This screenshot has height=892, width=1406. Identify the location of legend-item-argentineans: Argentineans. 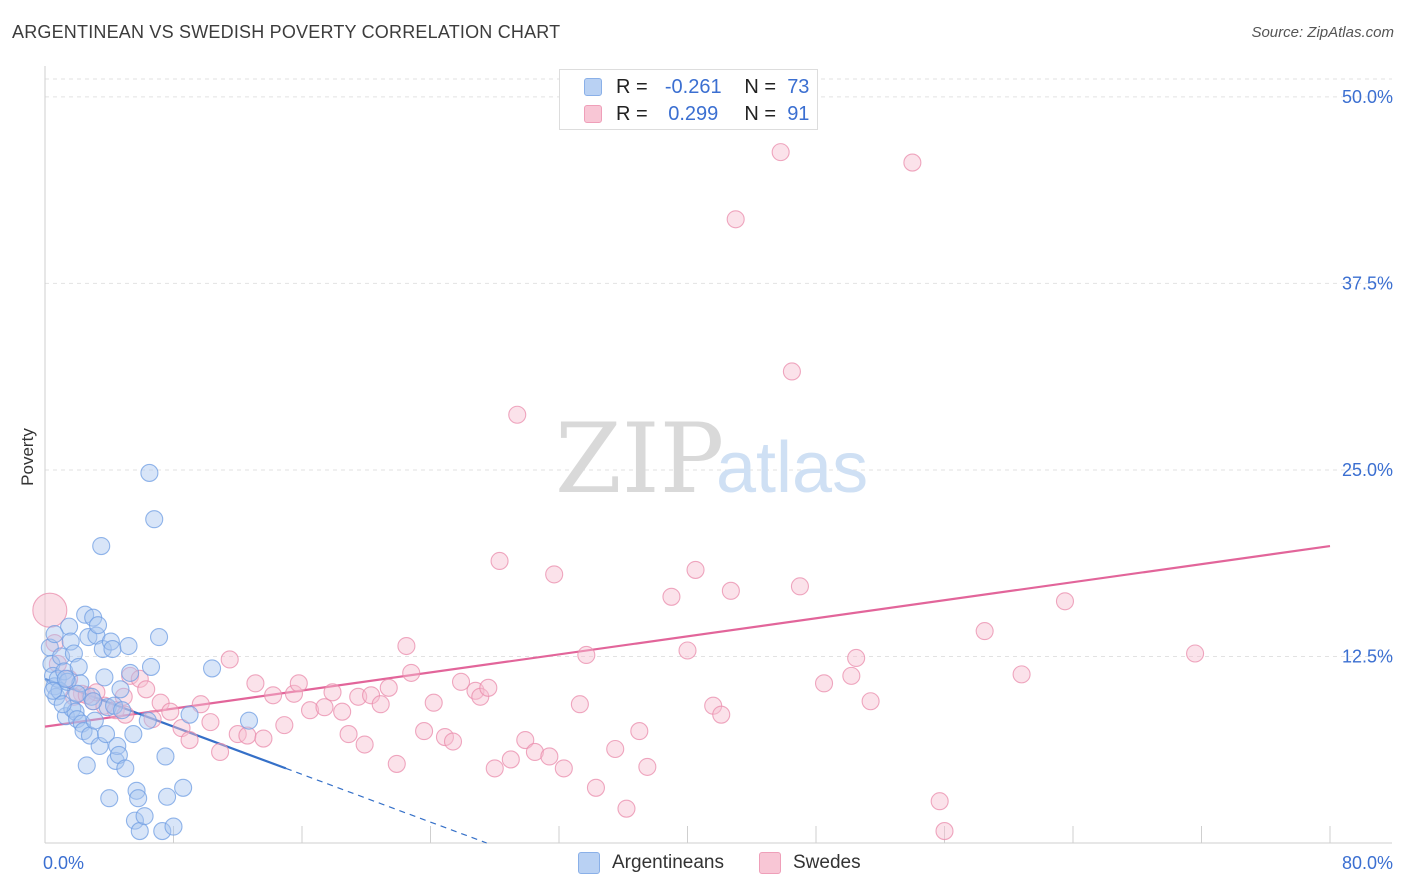
(651, 863).